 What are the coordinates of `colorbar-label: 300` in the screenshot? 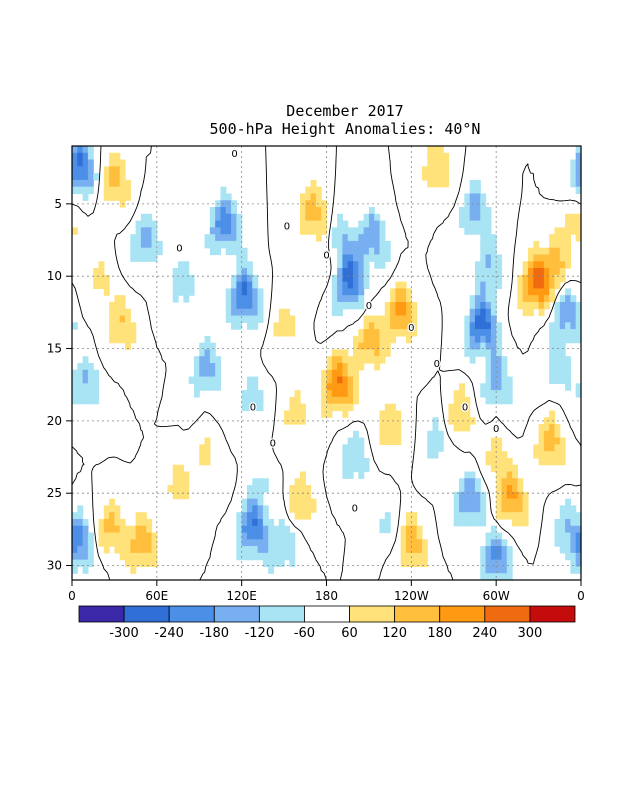 It's located at (529, 633).